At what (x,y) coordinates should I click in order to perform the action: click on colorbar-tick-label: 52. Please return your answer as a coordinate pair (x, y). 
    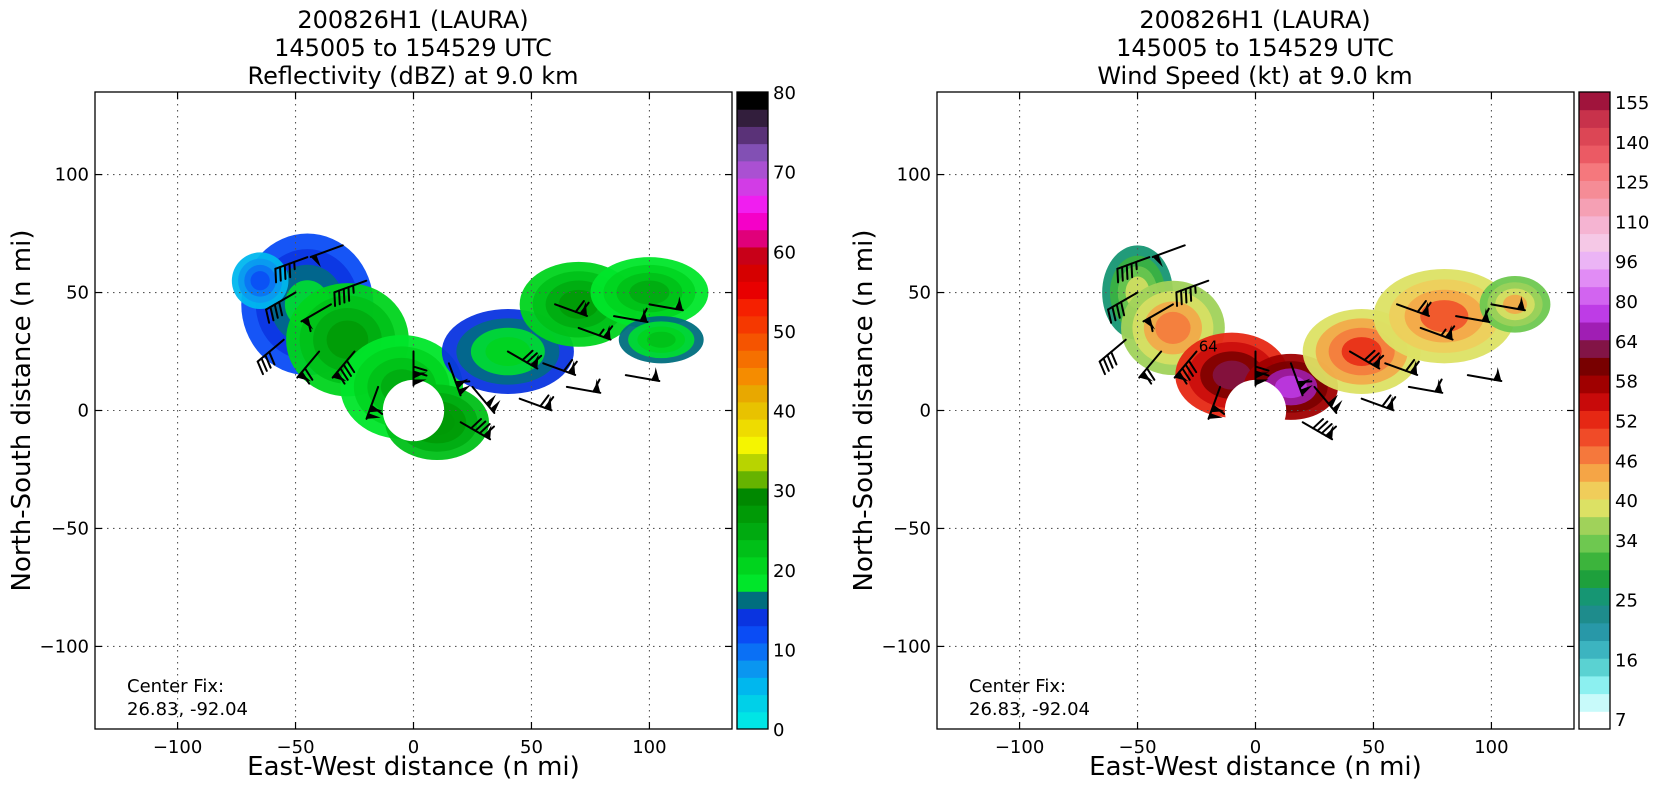
    Looking at the image, I should click on (1626, 421).